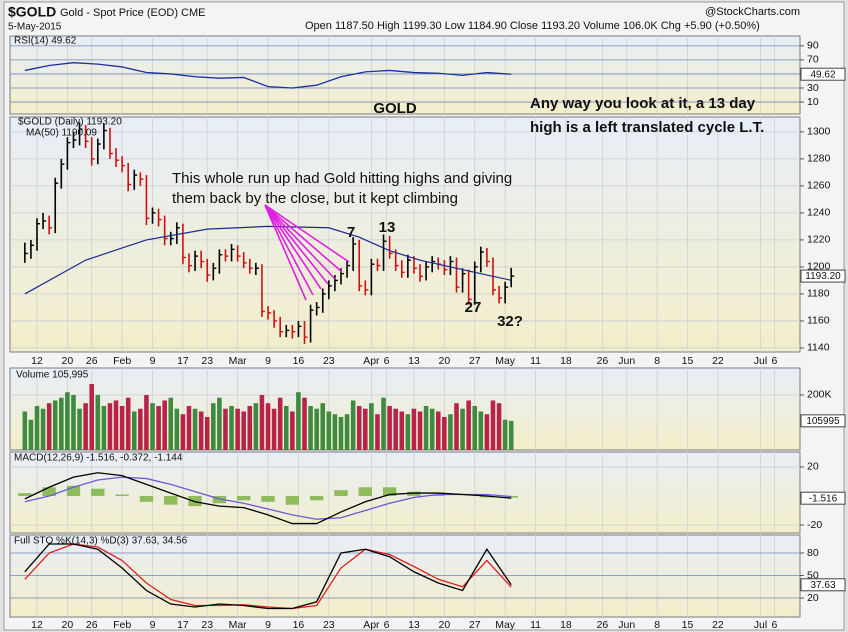 The image size is (848, 632). I want to click on x-tick-label: Mar, so click(238, 361).